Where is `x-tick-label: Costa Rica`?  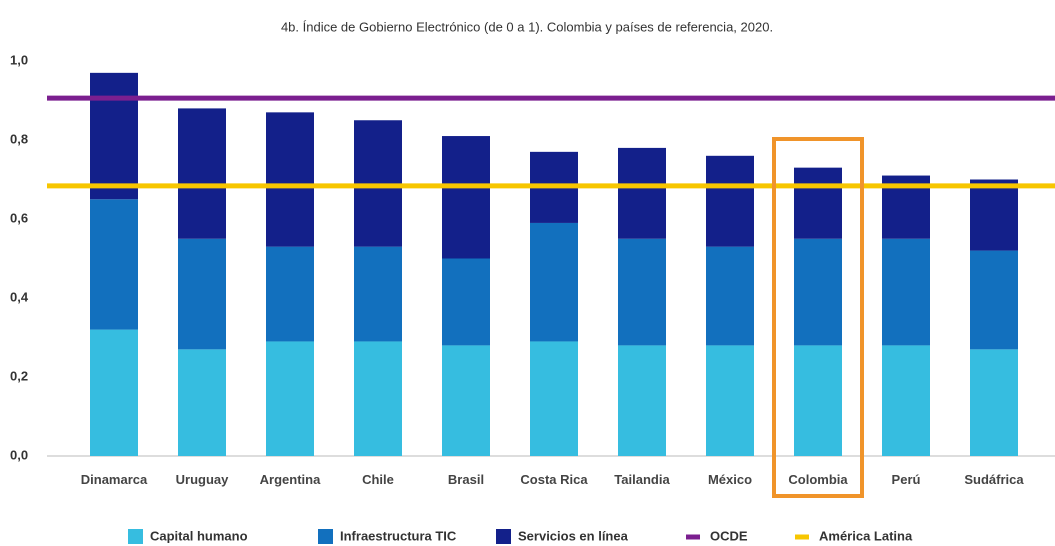
x-tick-label: Costa Rica is located at coordinates (554, 479).